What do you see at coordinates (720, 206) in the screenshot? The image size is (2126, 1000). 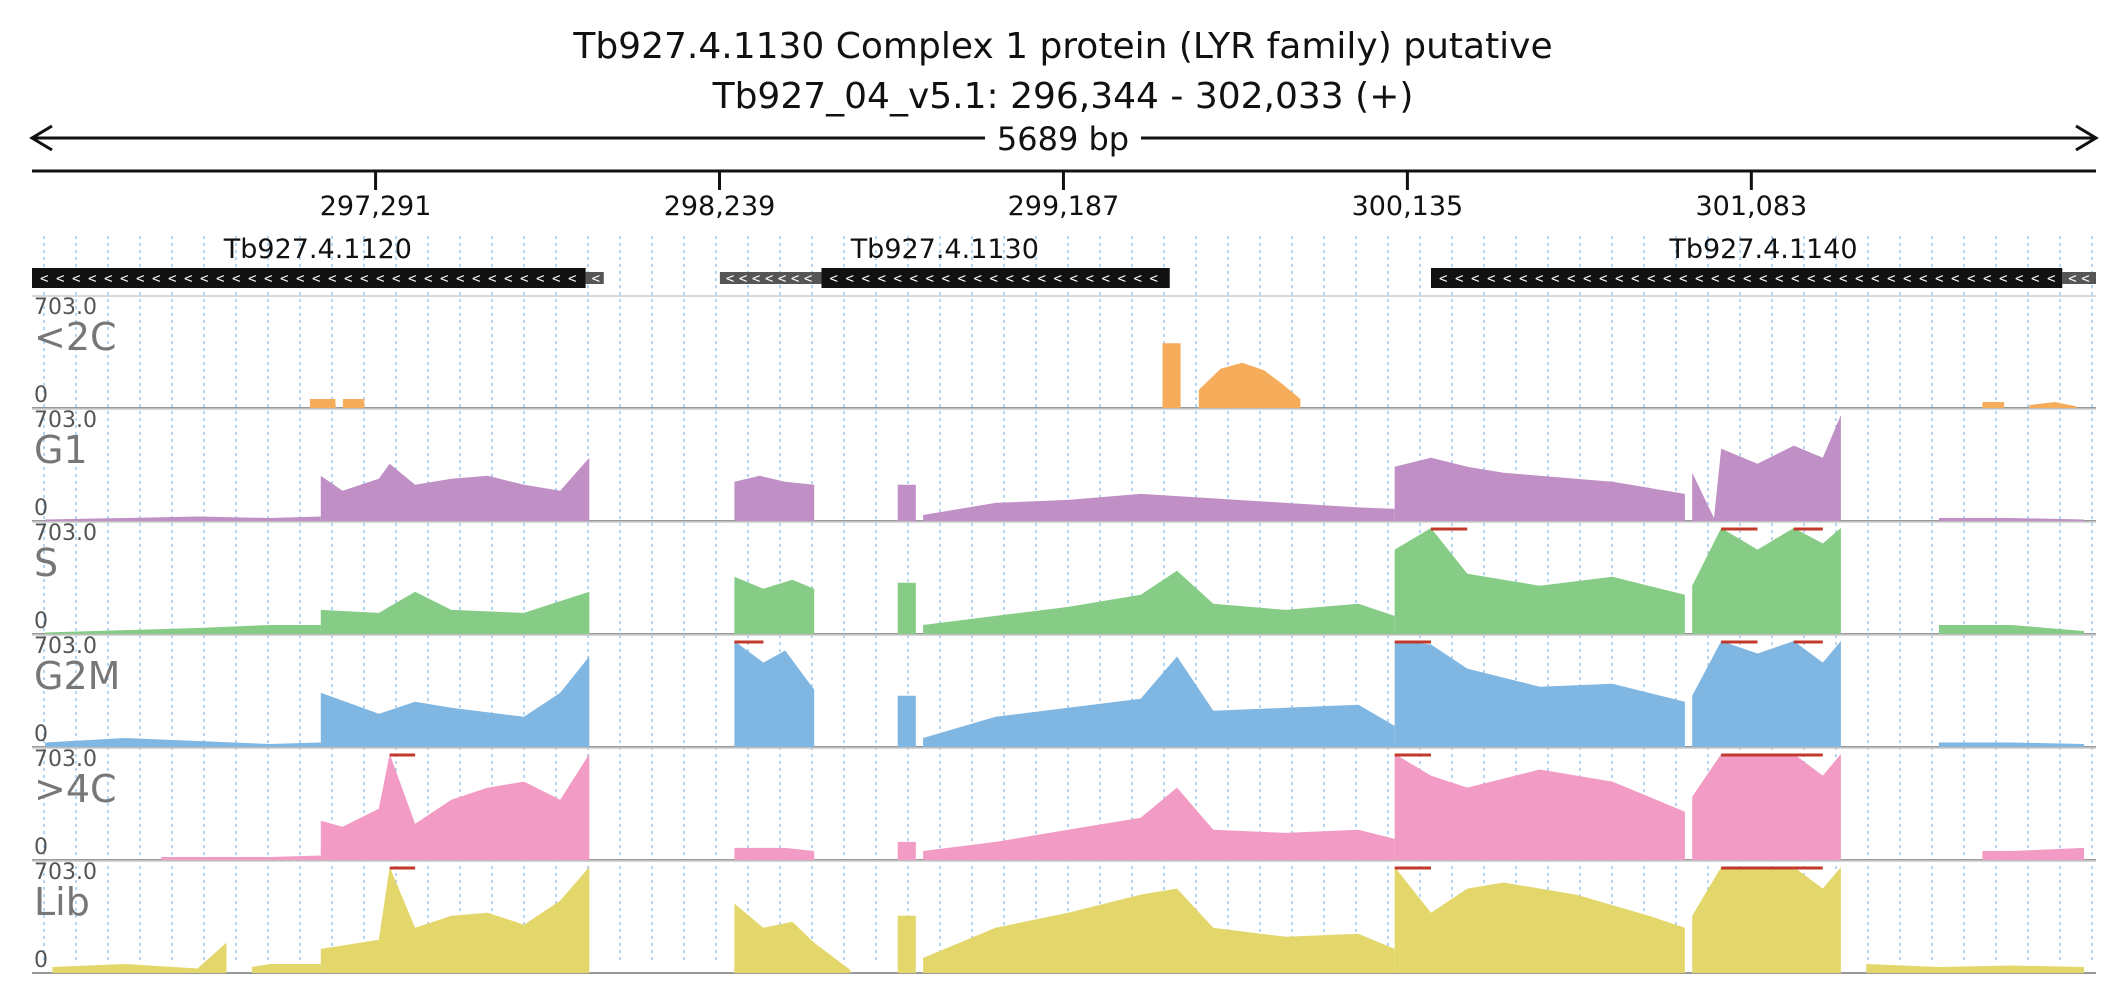 I see `tick-label: 298,239` at bounding box center [720, 206].